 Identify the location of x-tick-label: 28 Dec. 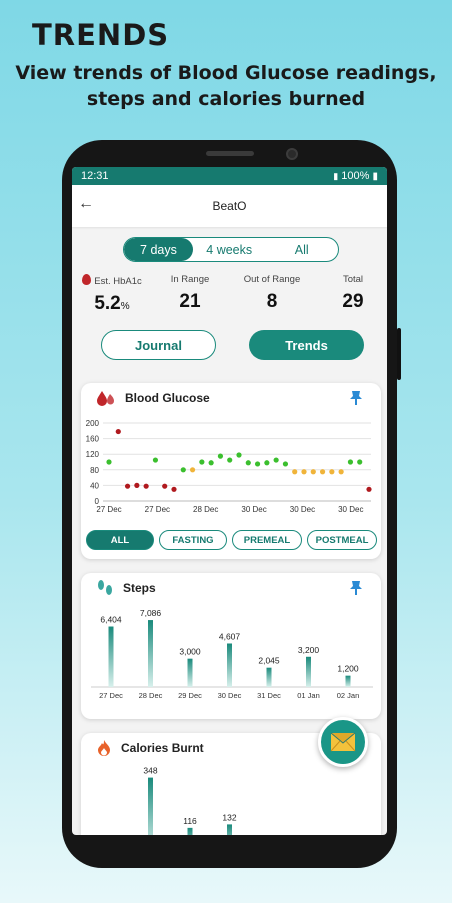
(151, 695).